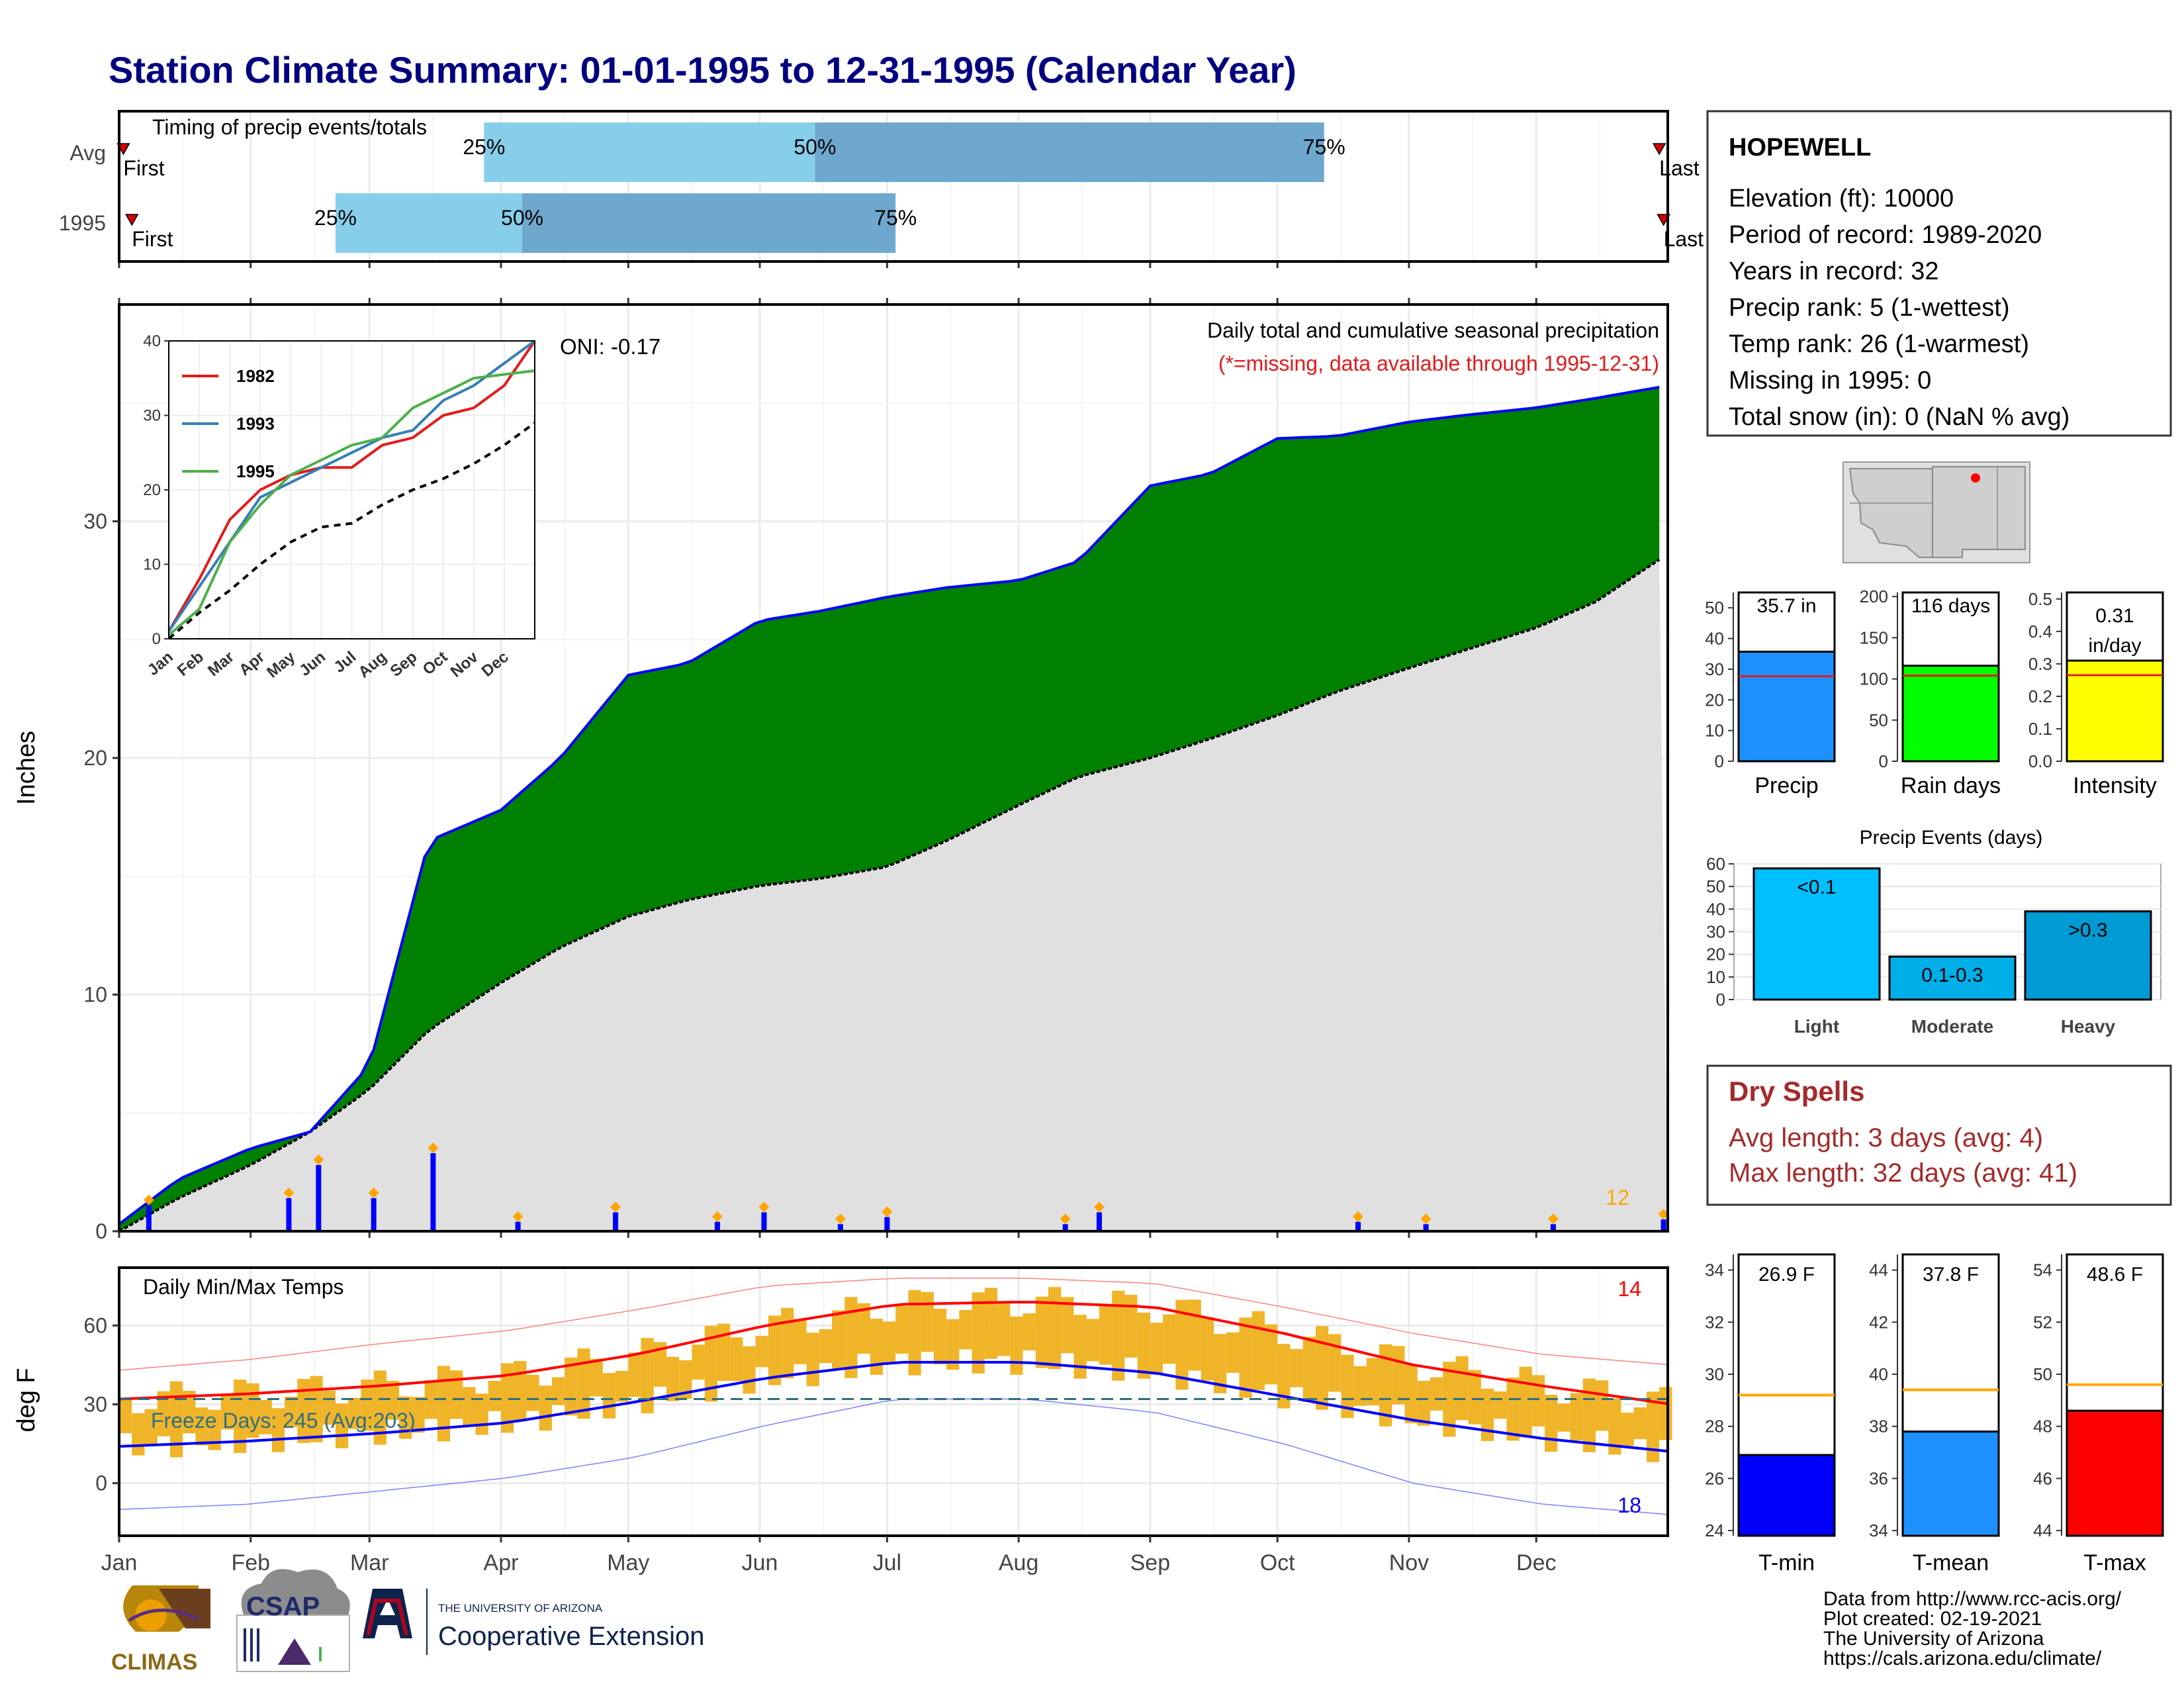 This screenshot has width=2184, height=1688. I want to click on timing-first-label-0: First, so click(143, 168).